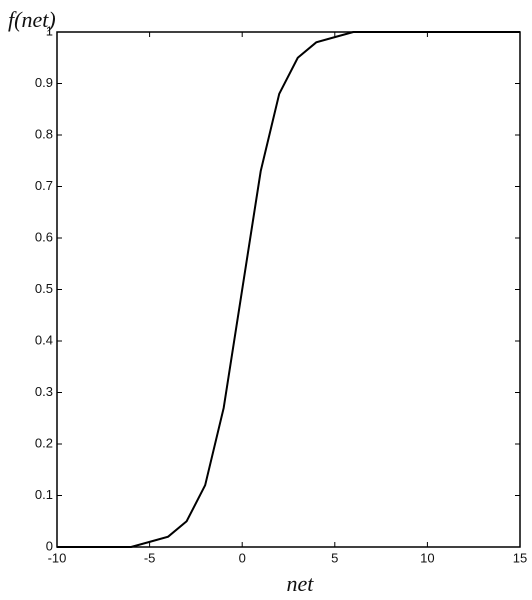 This screenshot has width=532, height=600. What do you see at coordinates (49, 30) in the screenshot?
I see `y-tick-label: 1` at bounding box center [49, 30].